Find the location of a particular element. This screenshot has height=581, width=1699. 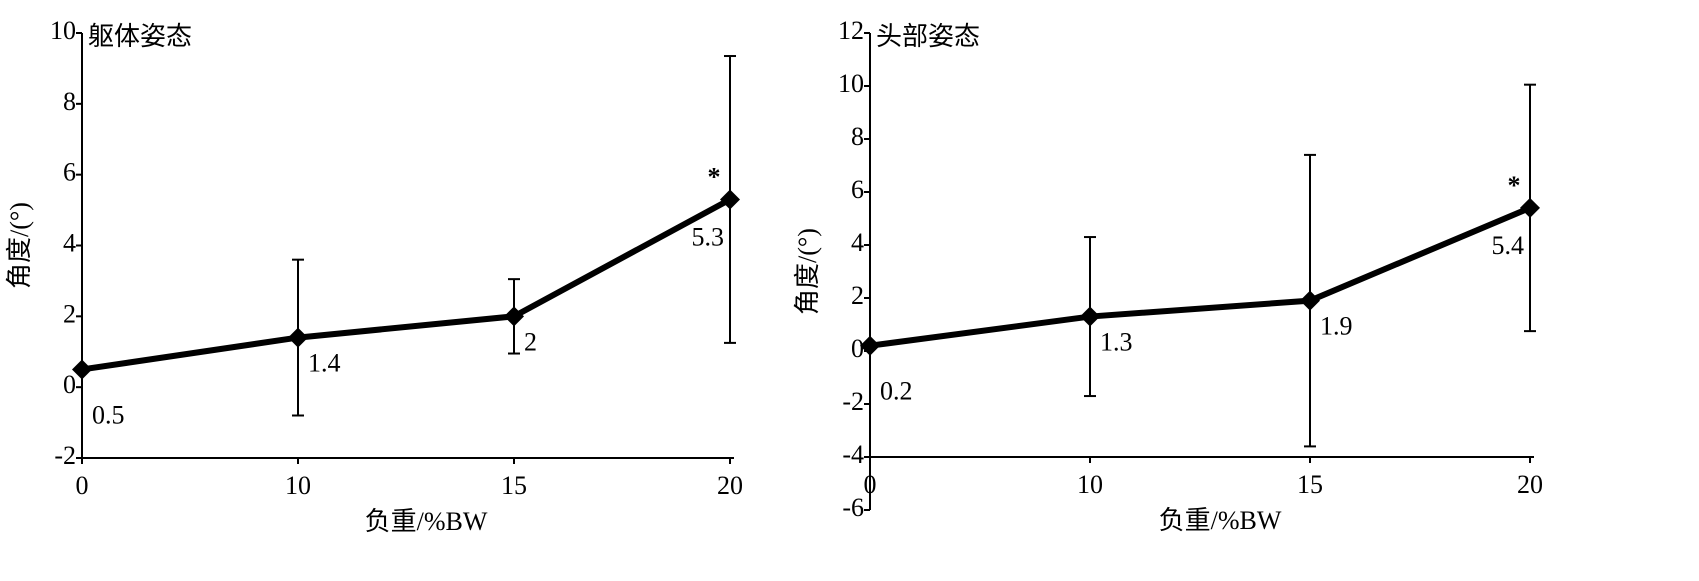

chart-title: 头部姿态 is located at coordinates (928, 36).